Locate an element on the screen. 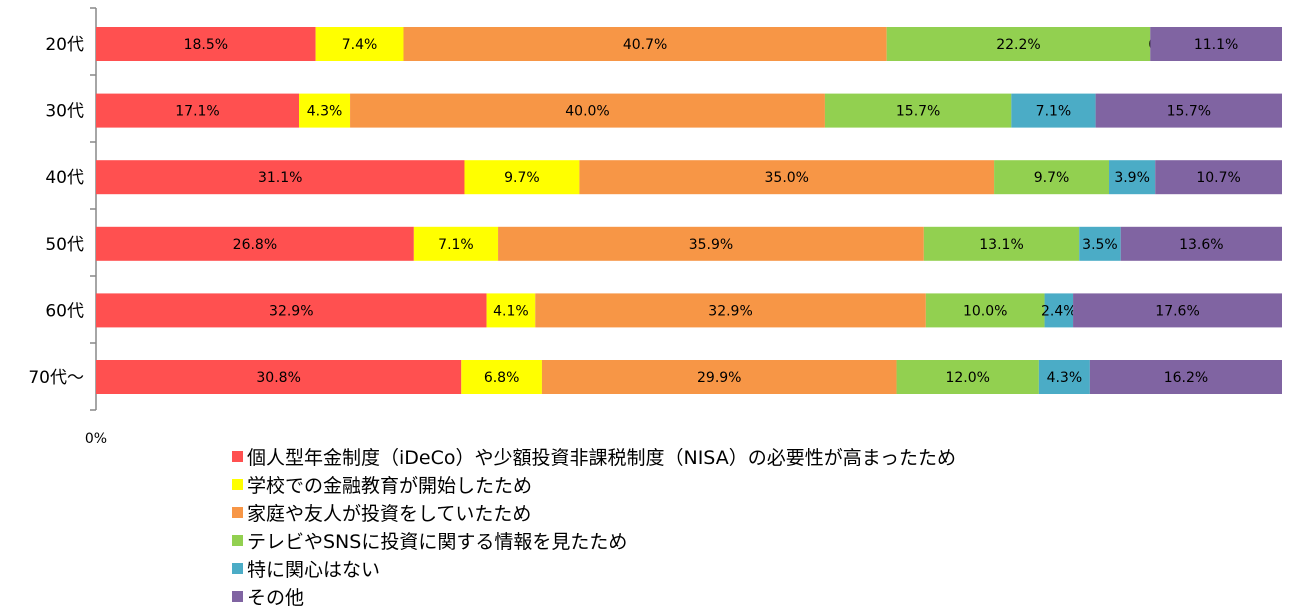  data-label-3-1: 7.1% is located at coordinates (456, 245).